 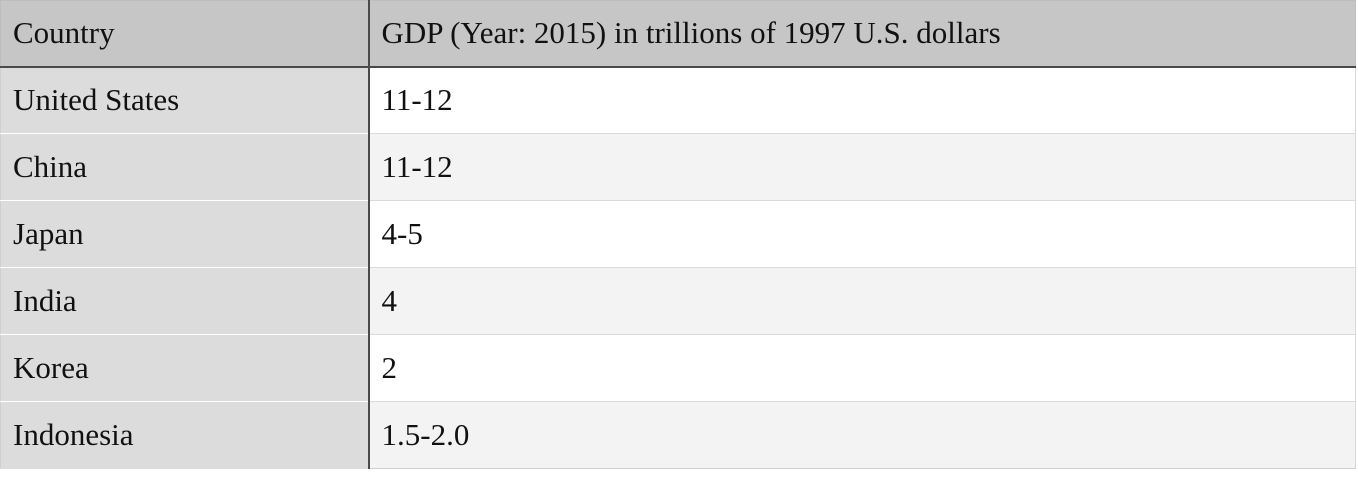 I want to click on table-row: Japan 4-5, so click(x=678, y=234).